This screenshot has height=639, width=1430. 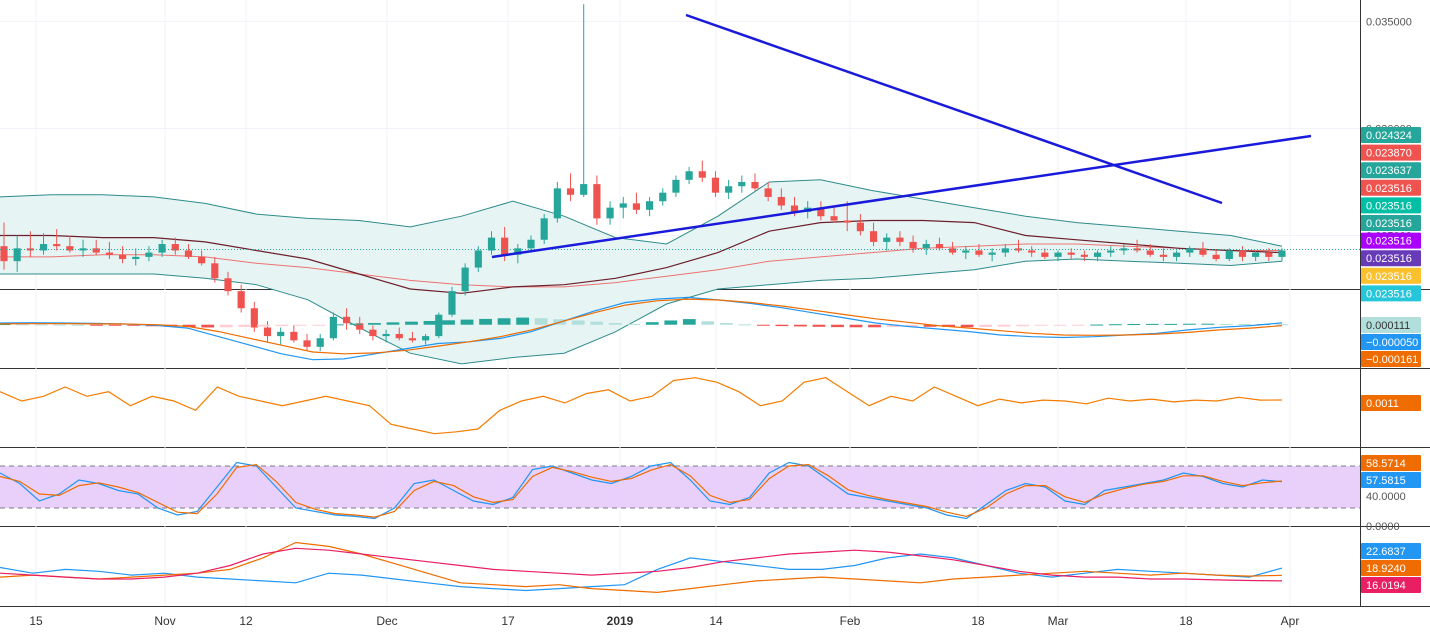 I want to click on stochastic-value-label: 40.0000, so click(x=1386, y=497).